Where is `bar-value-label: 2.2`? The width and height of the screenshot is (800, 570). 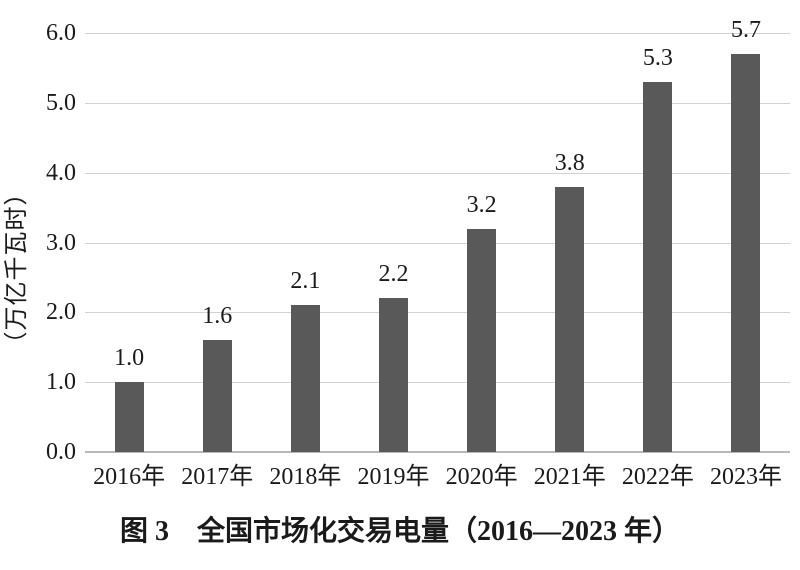 bar-value-label: 2.2 is located at coordinates (393, 274).